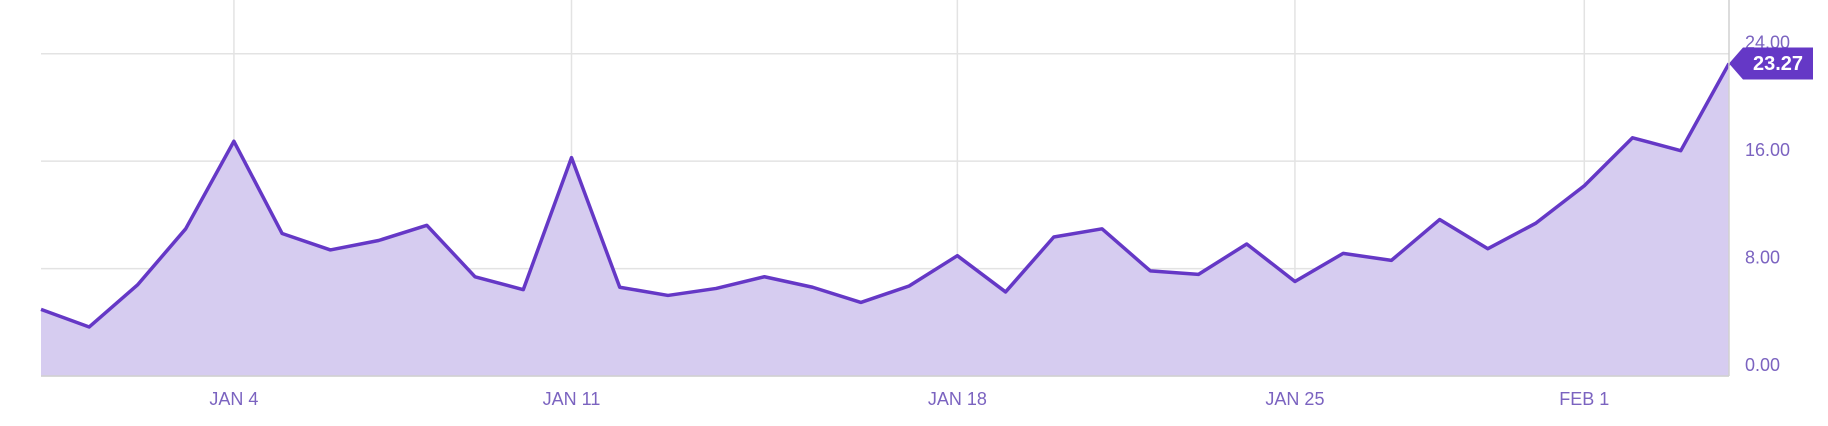  What do you see at coordinates (1767, 42) in the screenshot?
I see `y-tick-label: 24.00` at bounding box center [1767, 42].